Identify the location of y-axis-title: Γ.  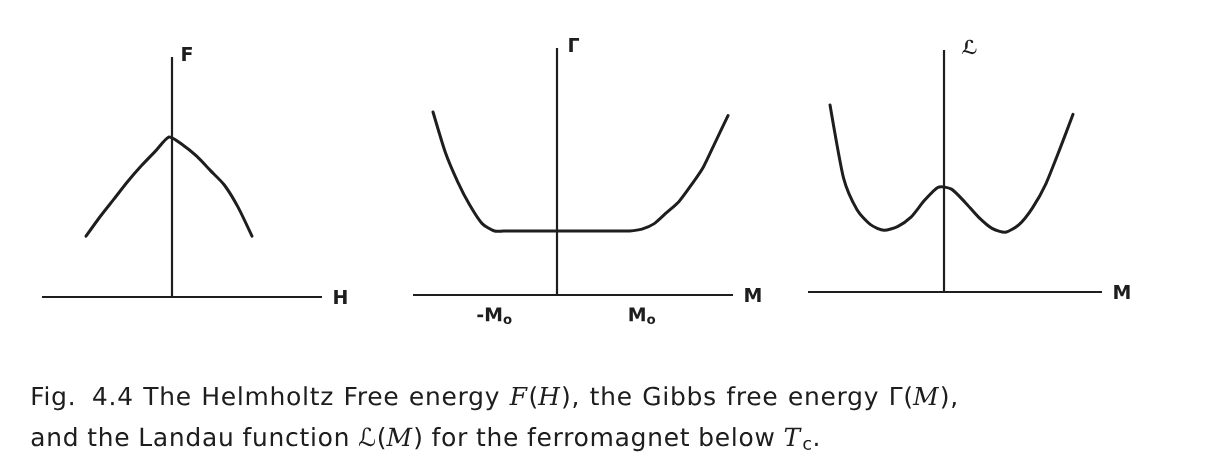
(574, 45).